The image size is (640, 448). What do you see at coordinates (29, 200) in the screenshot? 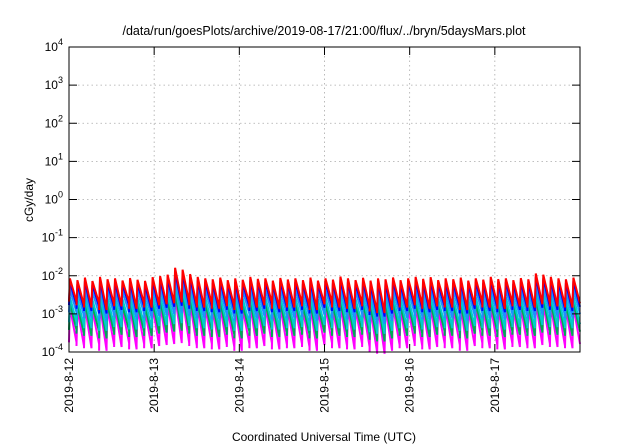
I see `y-axis-label: cGy/day` at bounding box center [29, 200].